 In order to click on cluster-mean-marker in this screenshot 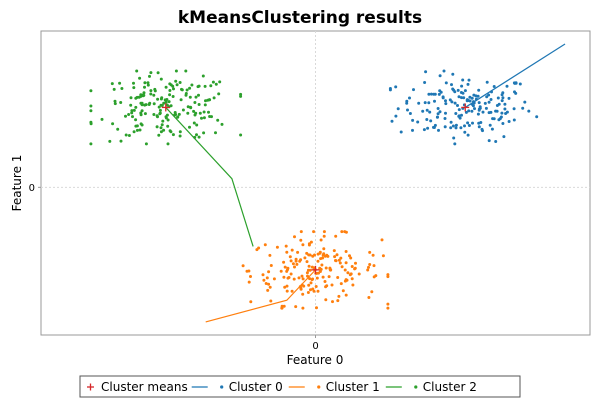, I will do `click(165, 107)`.